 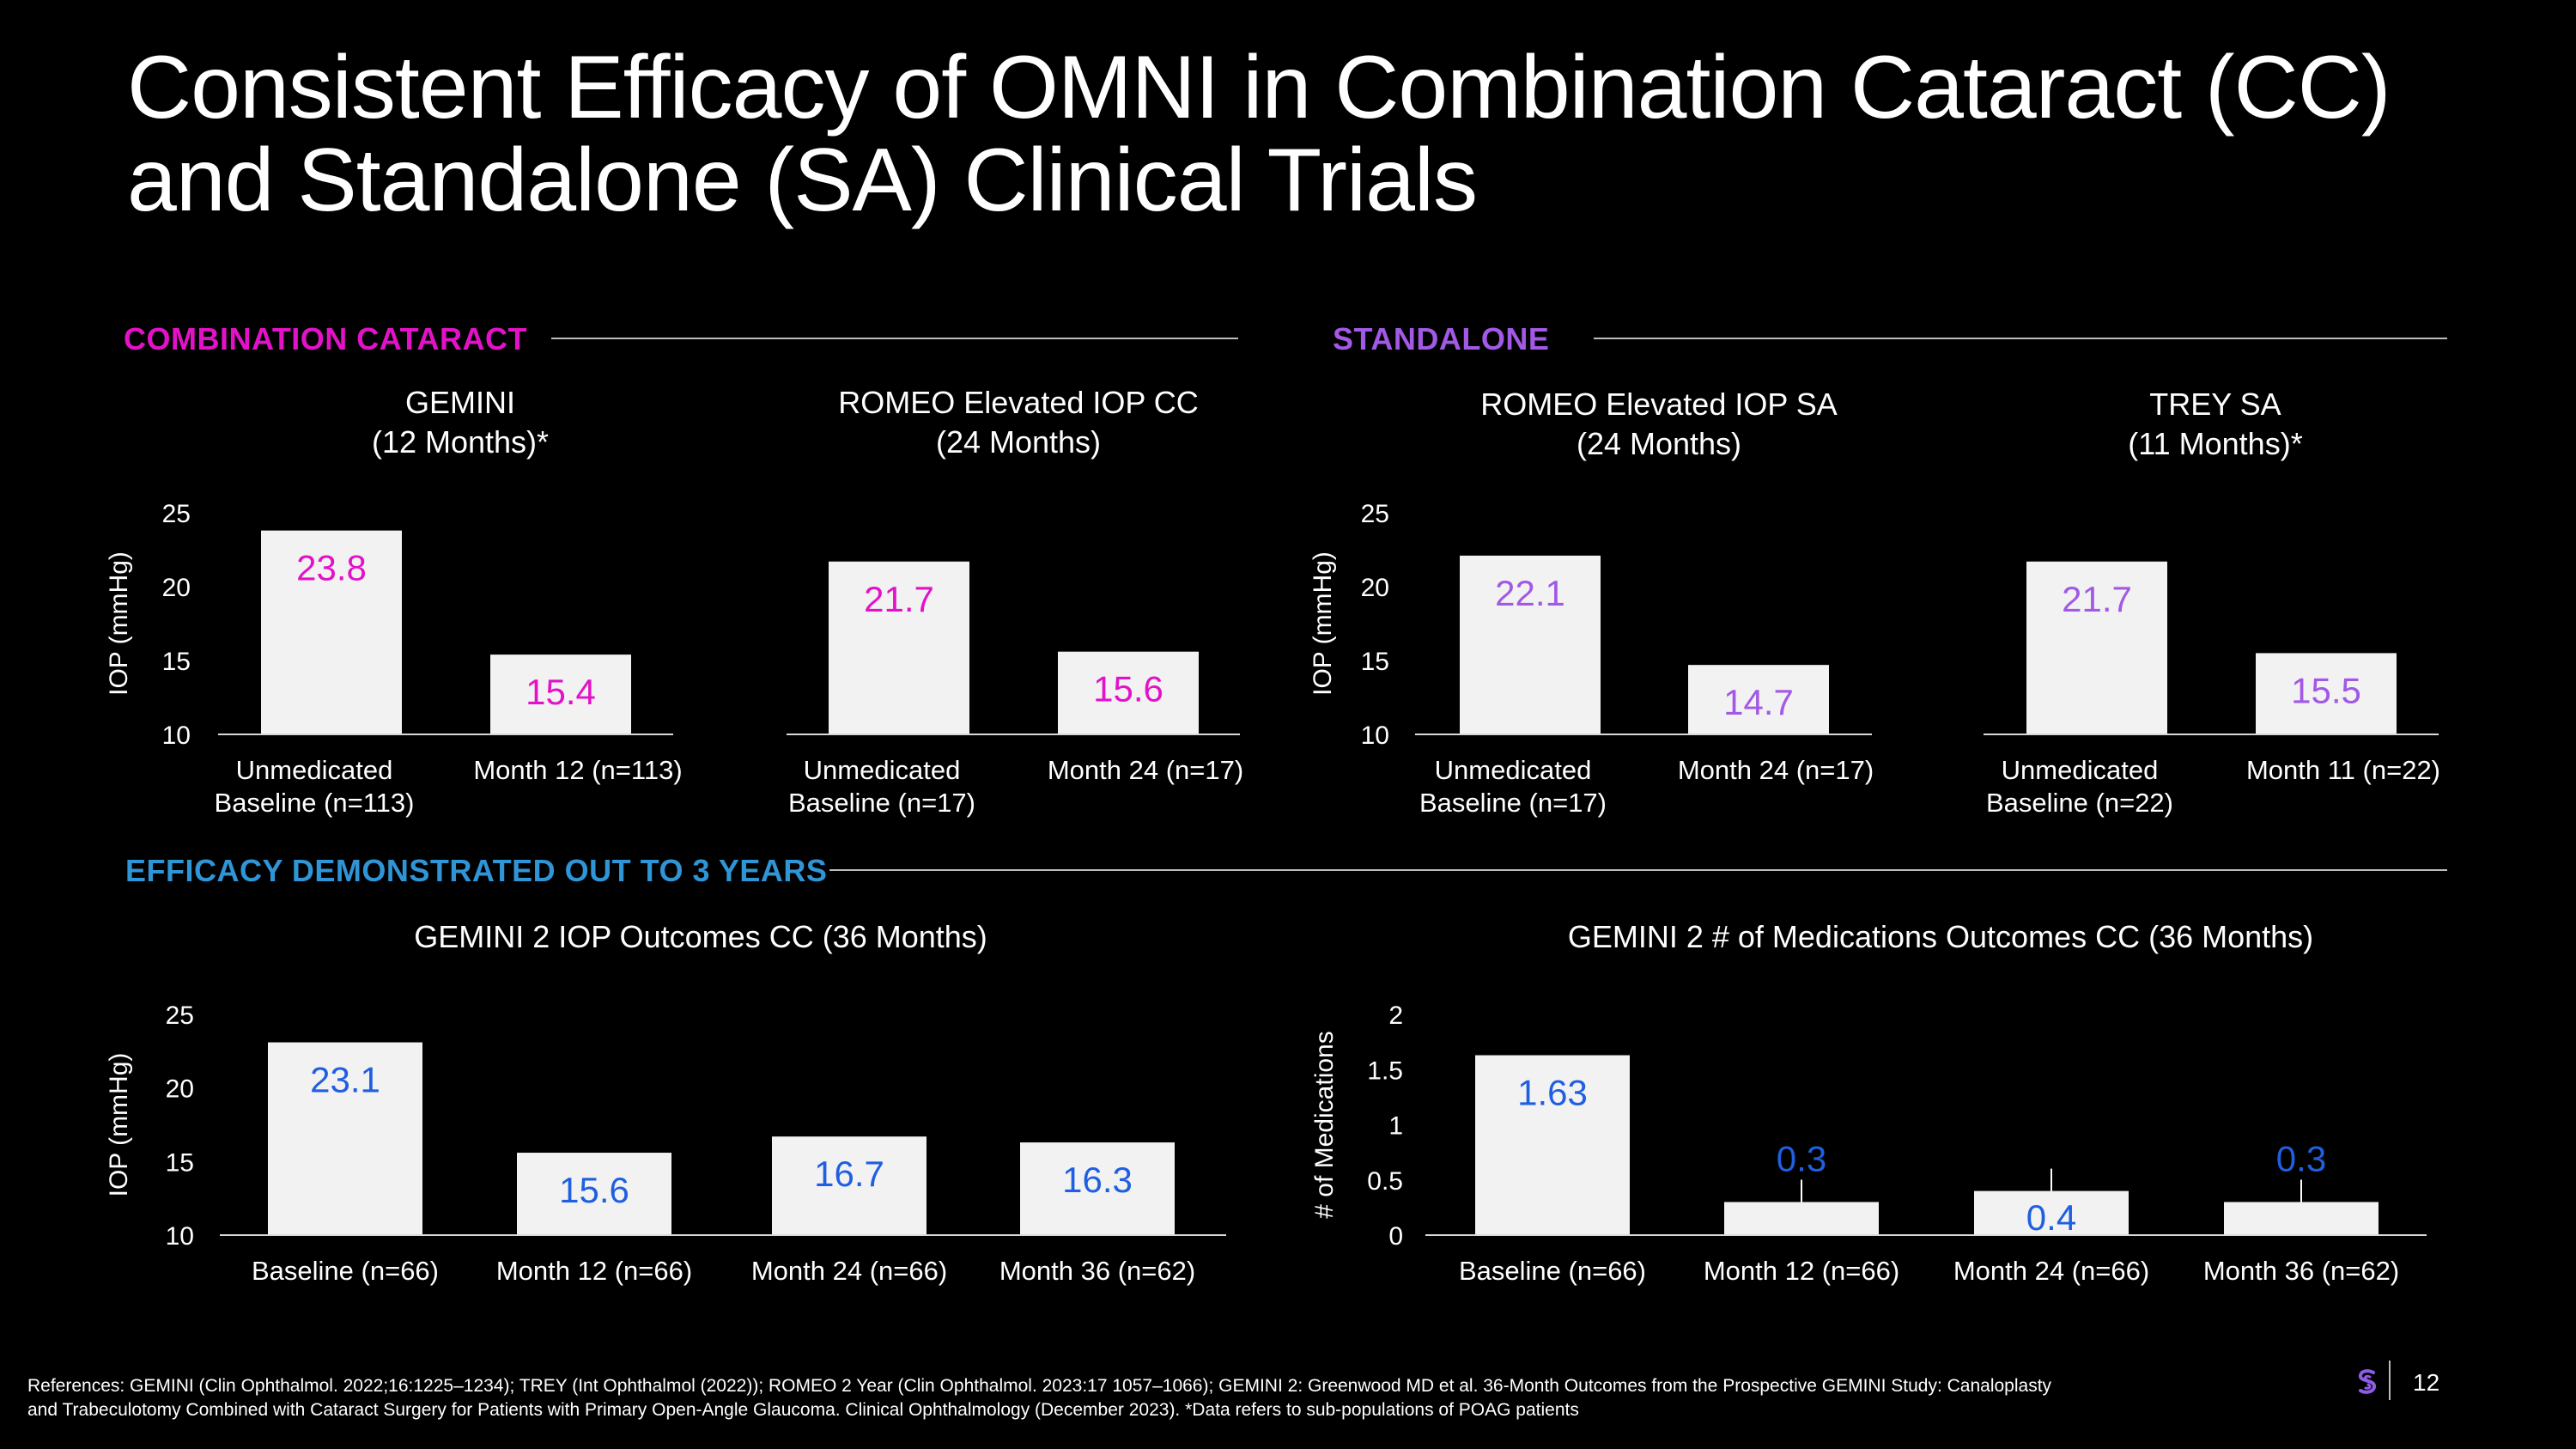 I want to click on section-rule-cc, so click(x=895, y=338).